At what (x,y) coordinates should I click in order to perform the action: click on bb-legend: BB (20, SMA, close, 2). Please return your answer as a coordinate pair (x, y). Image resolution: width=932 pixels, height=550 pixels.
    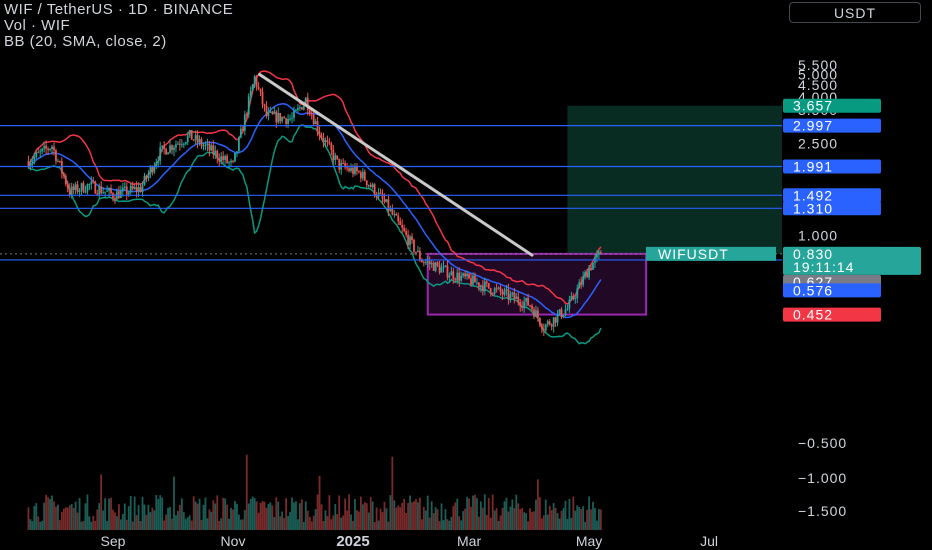
    Looking at the image, I should click on (85, 41).